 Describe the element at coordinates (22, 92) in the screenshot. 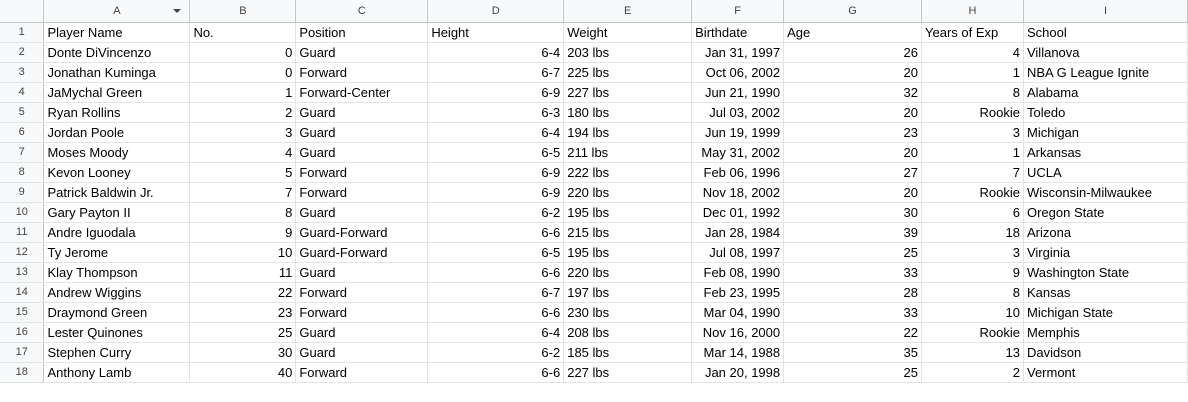

I see `row-number: 4` at that location.